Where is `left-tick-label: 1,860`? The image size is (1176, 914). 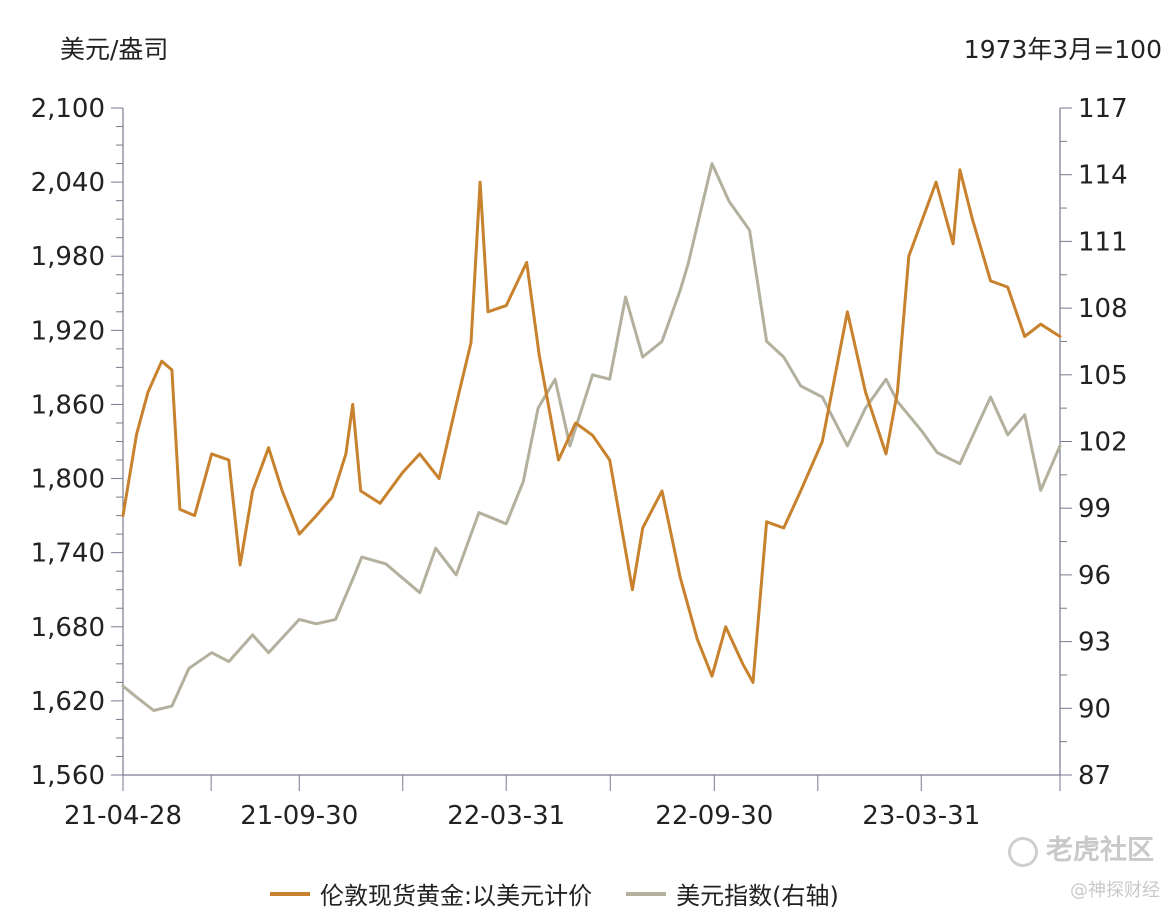 left-tick-label: 1,860 is located at coordinates (68, 405).